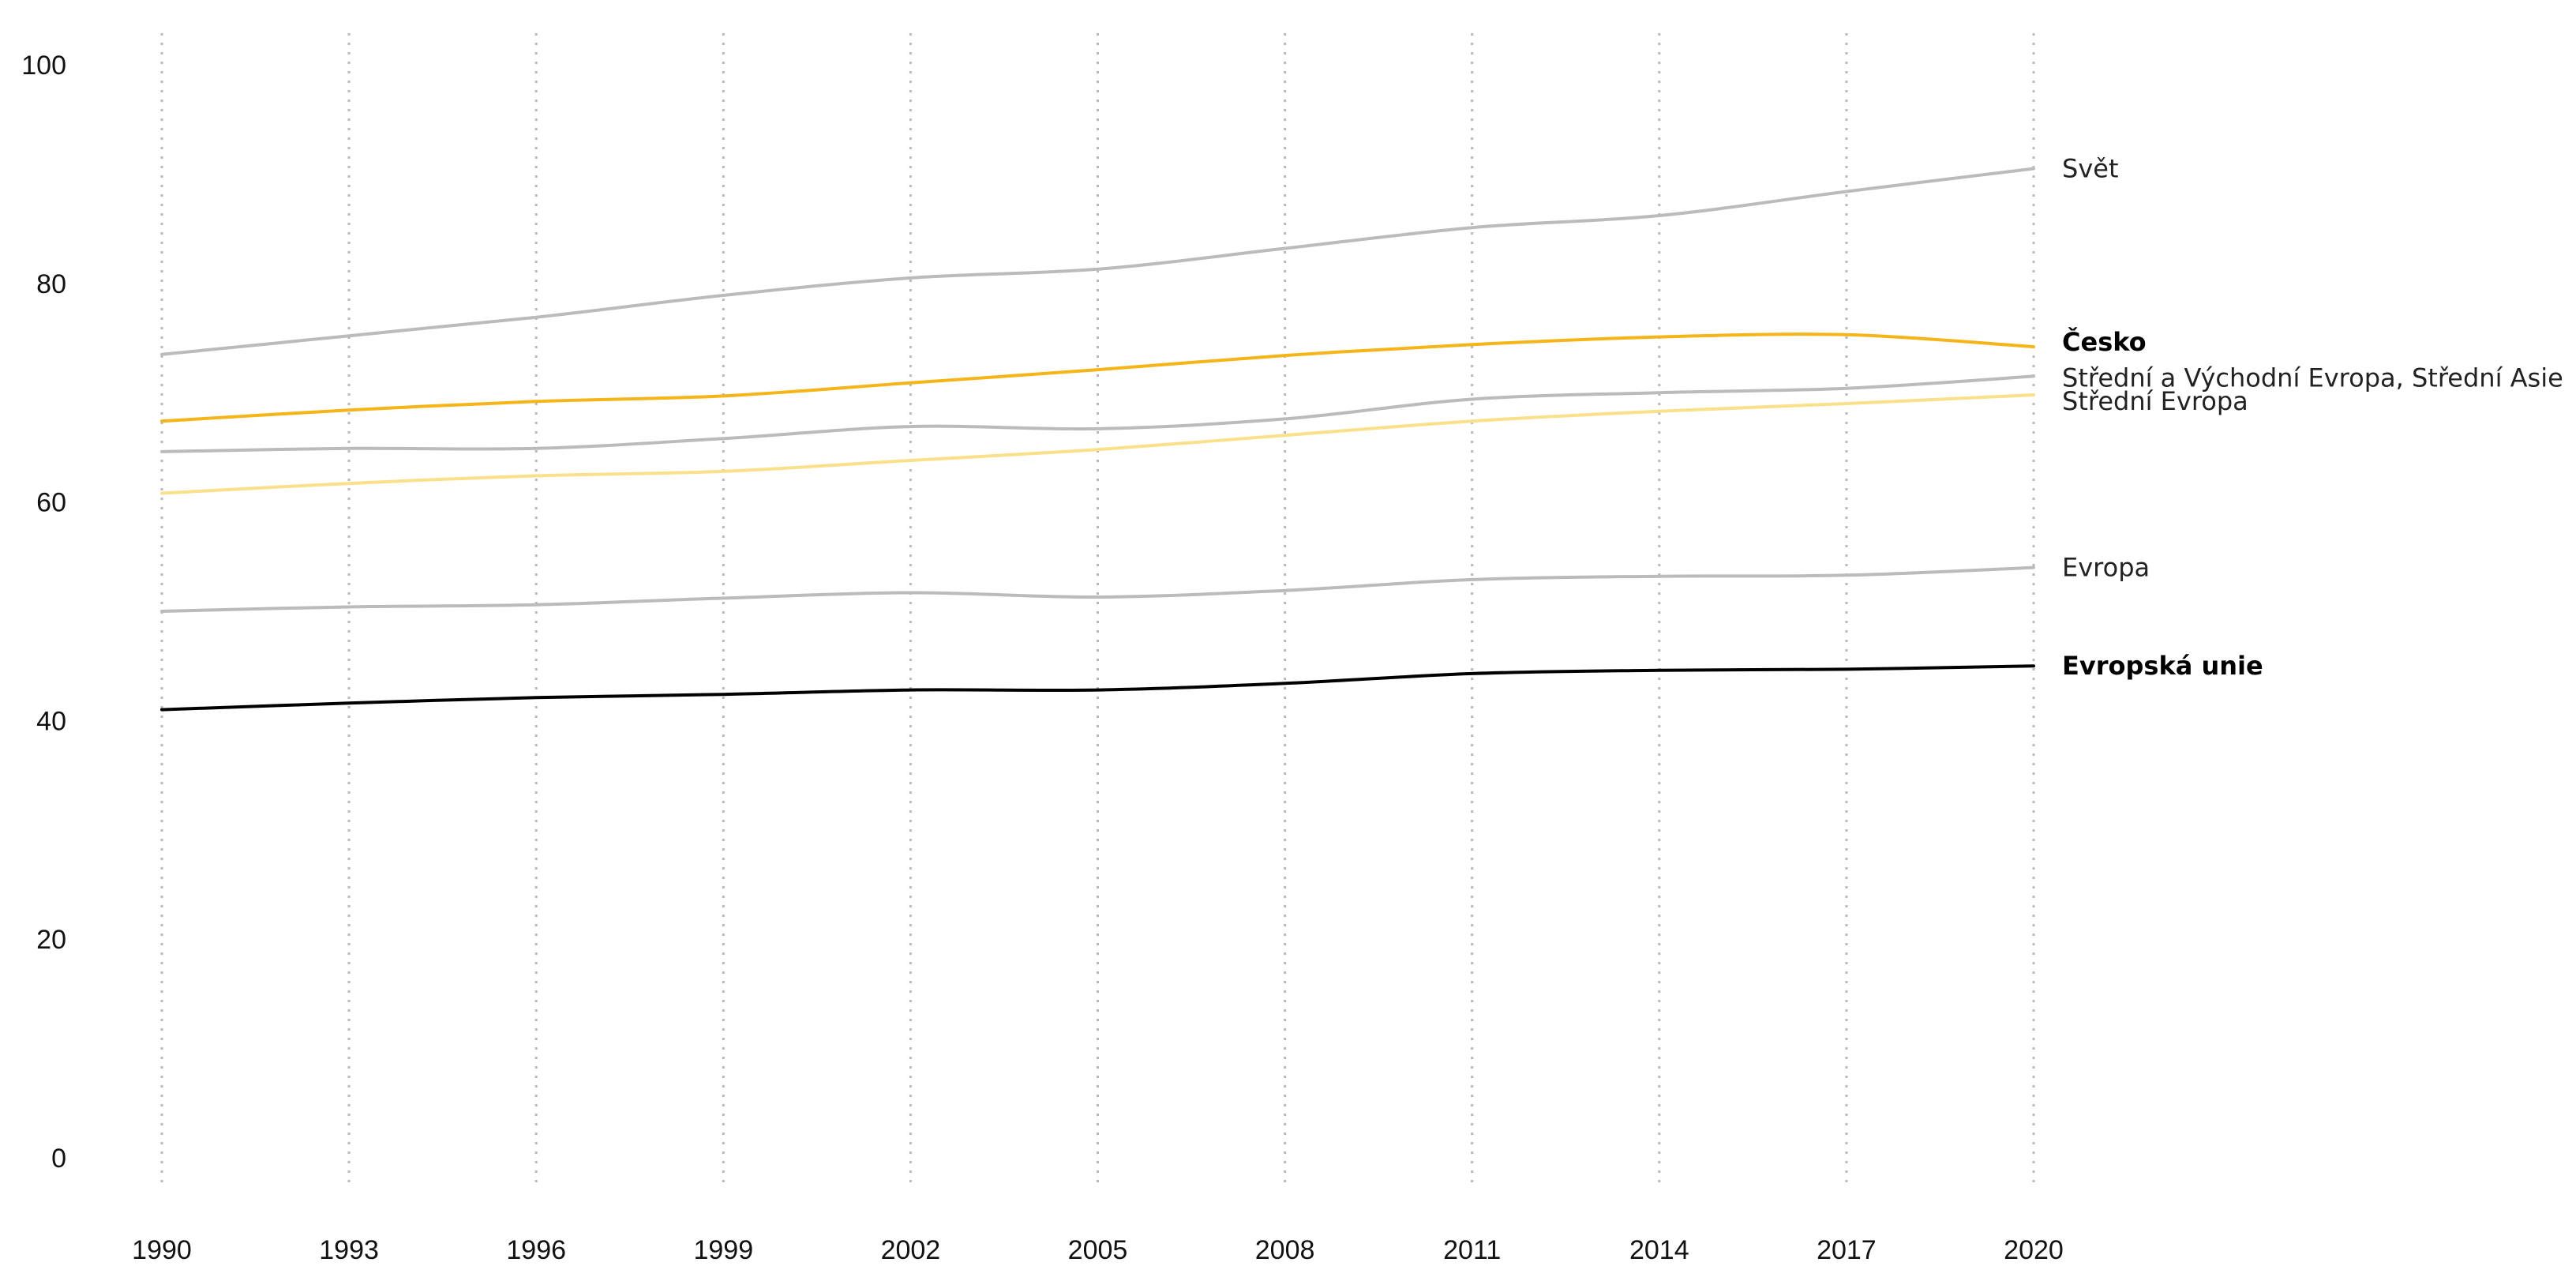 Image resolution: width=2576 pixels, height=1281 pixels. What do you see at coordinates (2106, 568) in the screenshot?
I see `series-label-evropa: Evropa` at bounding box center [2106, 568].